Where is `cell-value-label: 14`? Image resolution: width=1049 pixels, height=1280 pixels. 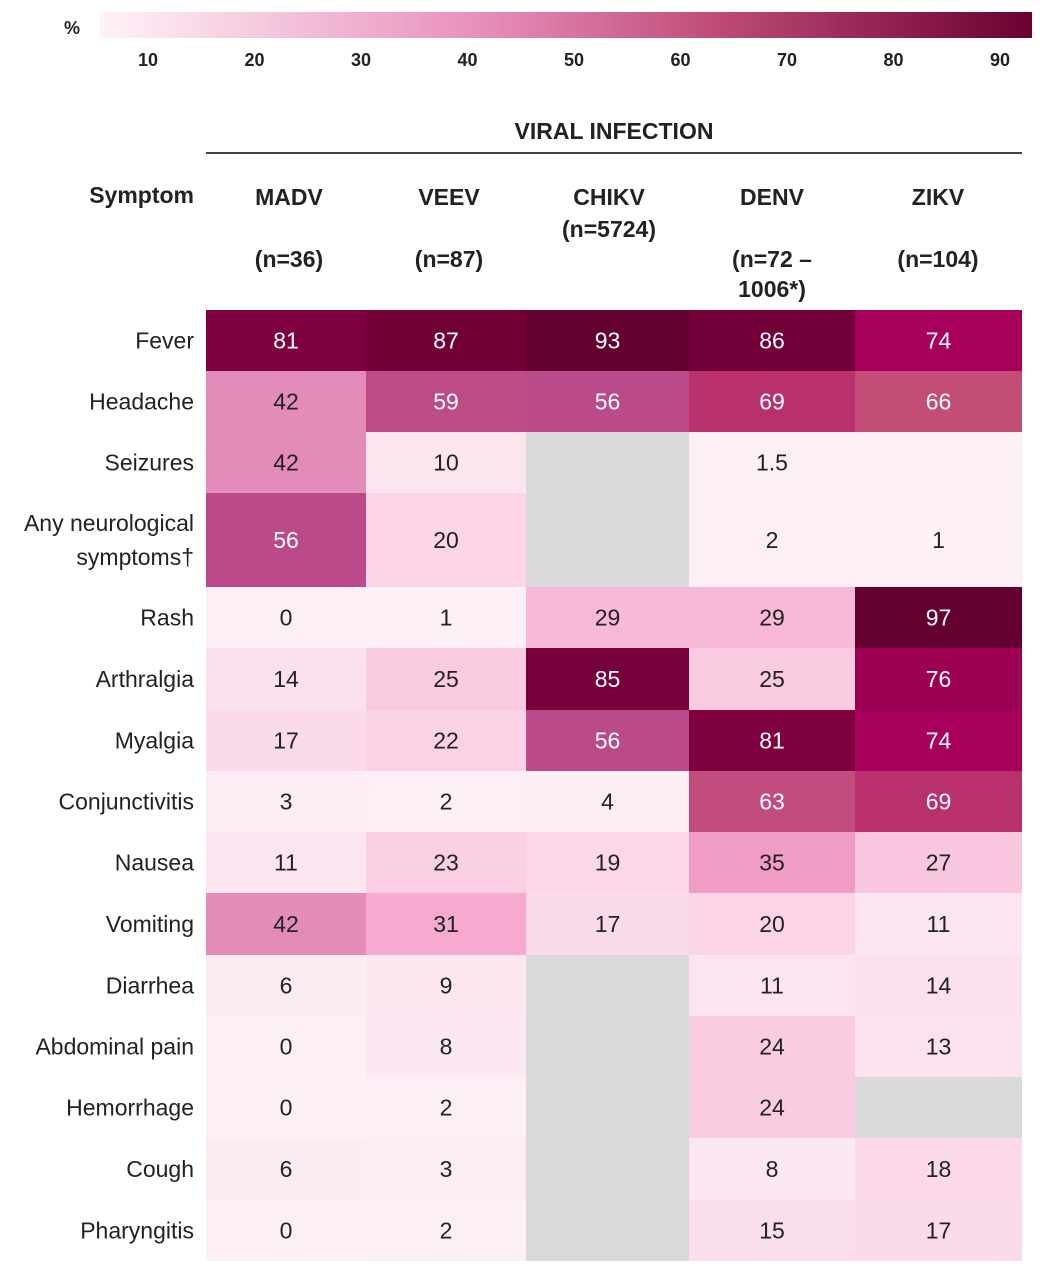 cell-value-label: 14 is located at coordinates (939, 986).